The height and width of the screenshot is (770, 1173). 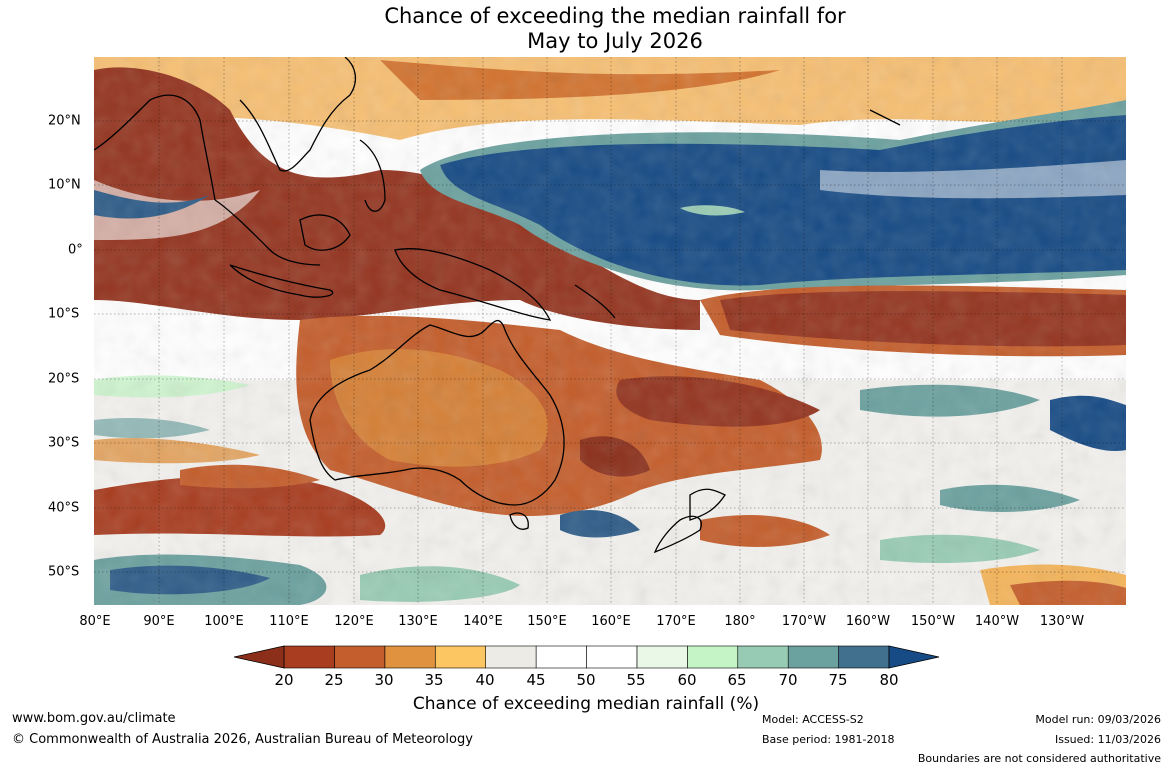 What do you see at coordinates (64, 379) in the screenshot?
I see `y-tick: 20°S` at bounding box center [64, 379].